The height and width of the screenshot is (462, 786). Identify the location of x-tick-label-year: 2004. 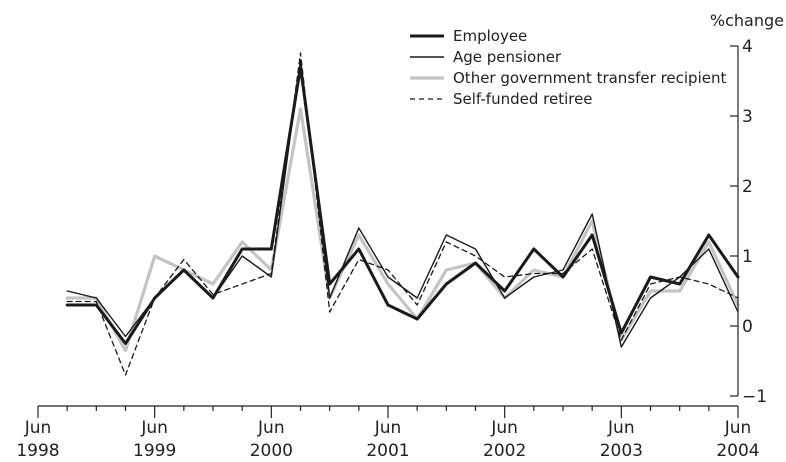
(737, 451).